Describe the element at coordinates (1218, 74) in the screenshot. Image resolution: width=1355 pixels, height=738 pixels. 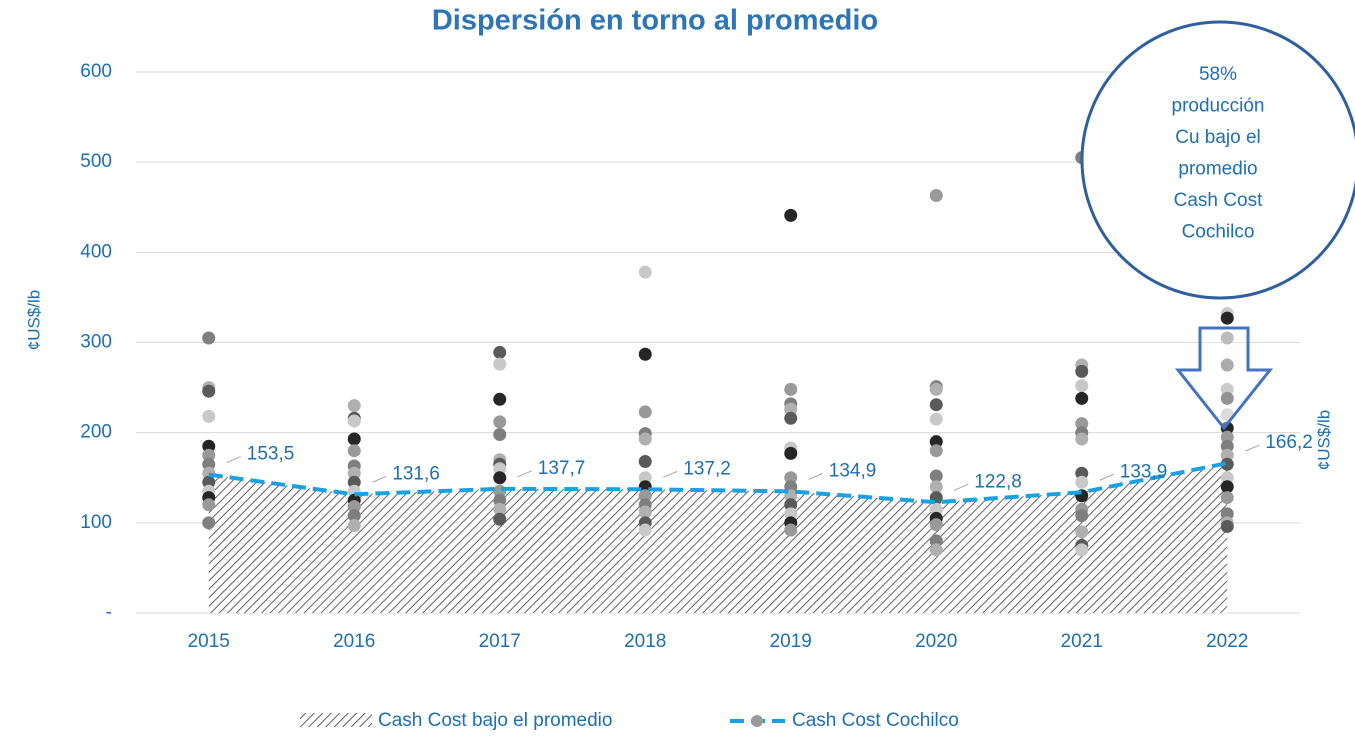
I see `annotation-text: 58%` at that location.